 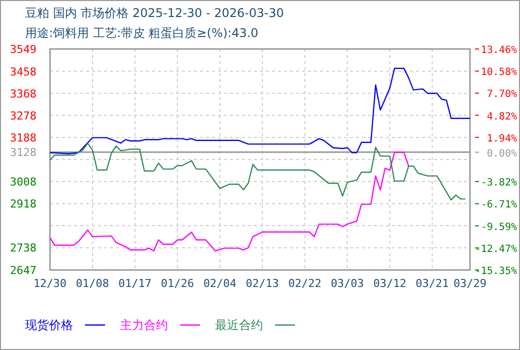 I want to click on y-tick-label: 3549, so click(x=23, y=49).